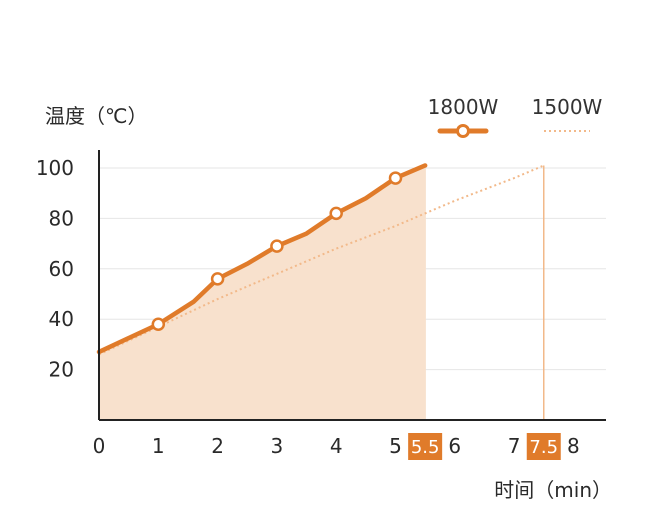  Describe the element at coordinates (454, 446) in the screenshot. I see `x-tick-label-6: 6` at that location.